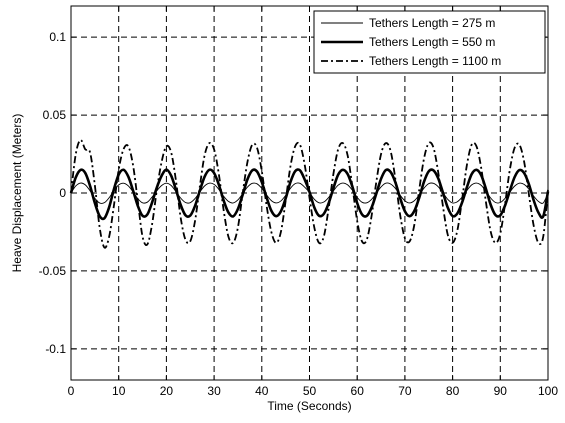 This screenshot has width=565, height=423. Describe the element at coordinates (432, 23) in the screenshot. I see `legend-label-1: Tethers Length = 275 m` at that location.